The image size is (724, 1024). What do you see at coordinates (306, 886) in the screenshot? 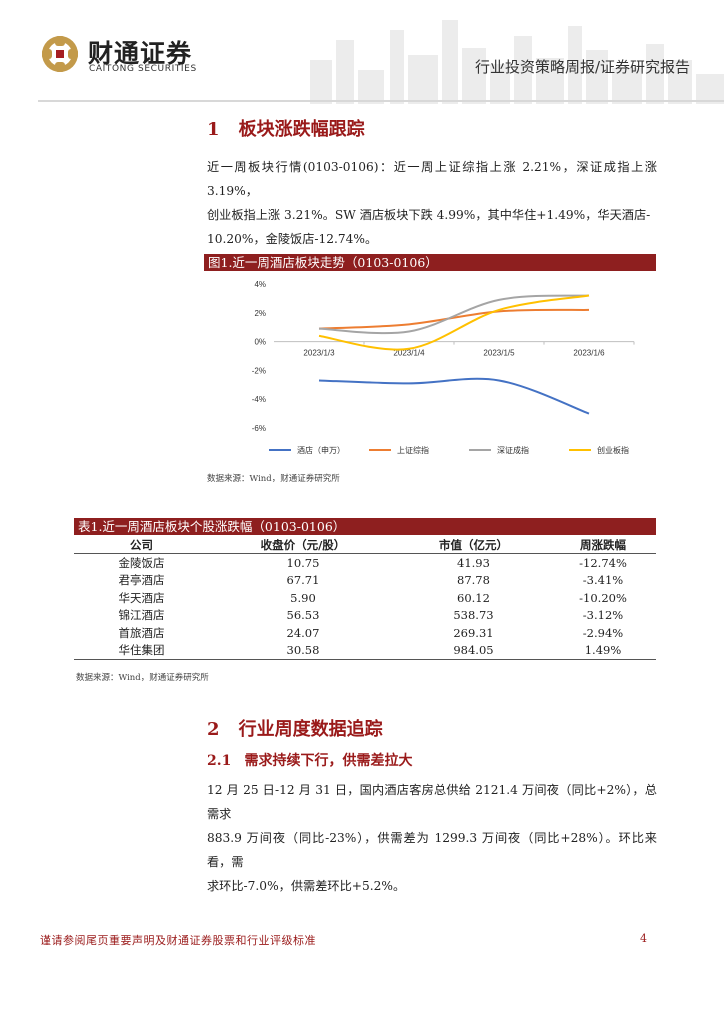
I see `paragraph-line: 求环比-7.0%，供需差环比+5.2%。` at bounding box center [306, 886].